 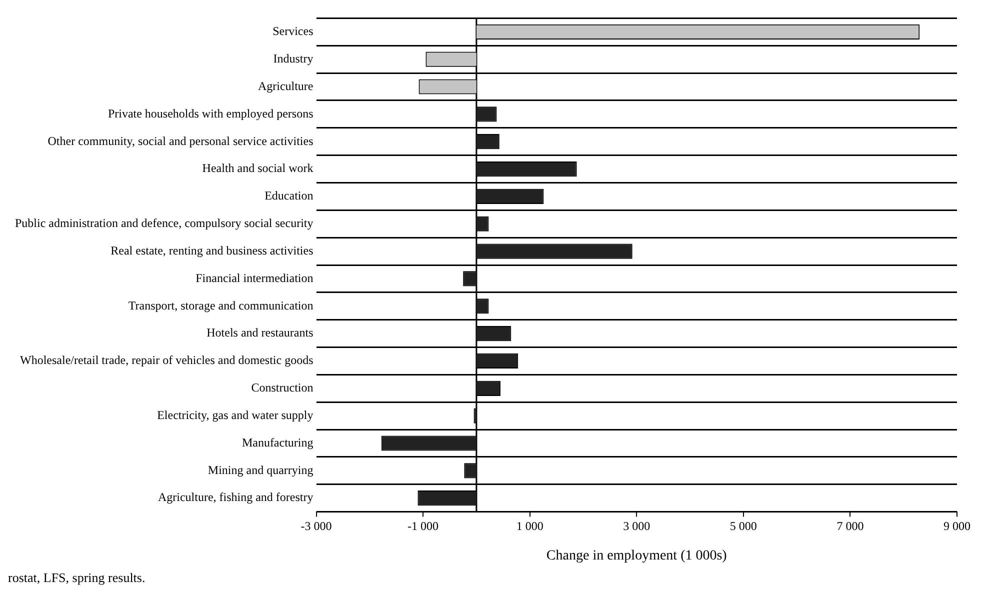 What do you see at coordinates (850, 526) in the screenshot?
I see `x-tick-label: 7 000` at bounding box center [850, 526].